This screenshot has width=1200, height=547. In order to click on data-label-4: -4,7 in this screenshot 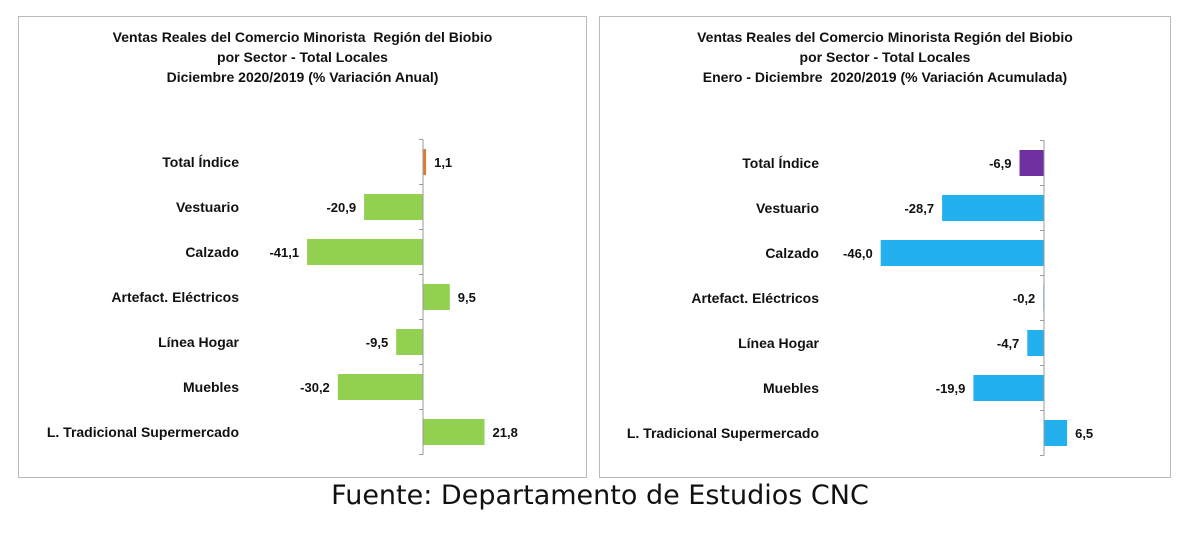, I will do `click(1008, 343)`.